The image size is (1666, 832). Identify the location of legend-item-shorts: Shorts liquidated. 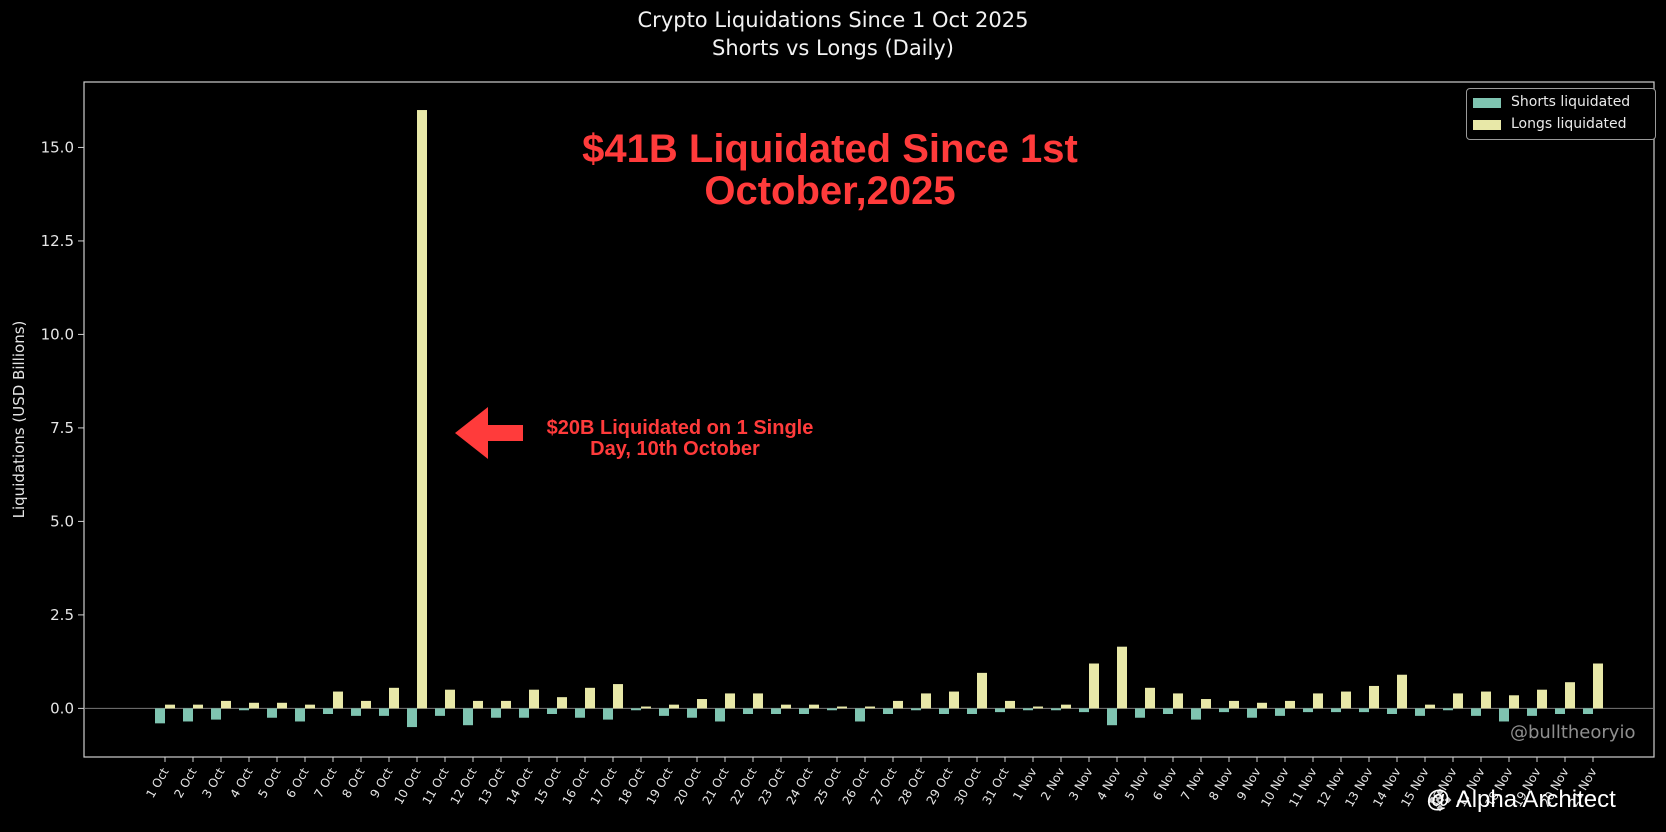
(1561, 103).